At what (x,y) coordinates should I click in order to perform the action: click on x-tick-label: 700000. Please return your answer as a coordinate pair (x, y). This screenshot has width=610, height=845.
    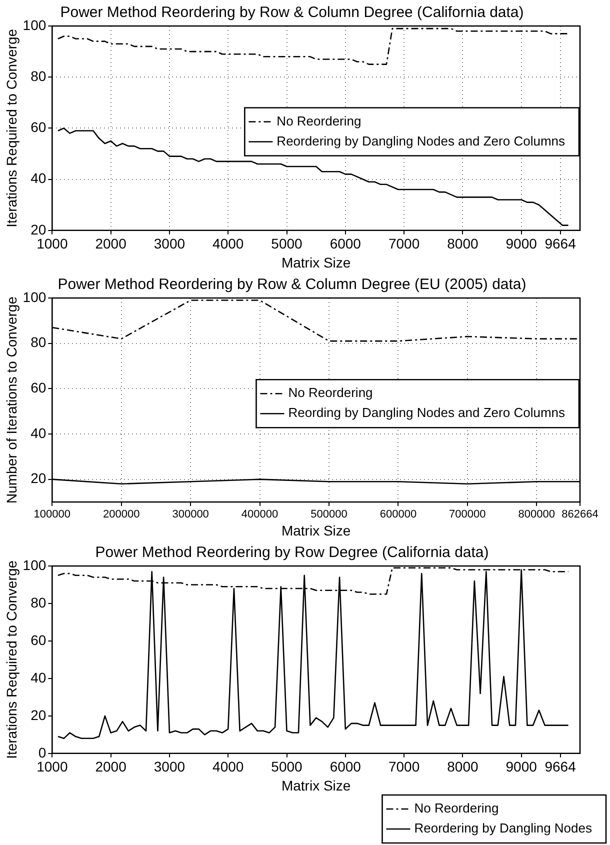
    Looking at the image, I should click on (467, 514).